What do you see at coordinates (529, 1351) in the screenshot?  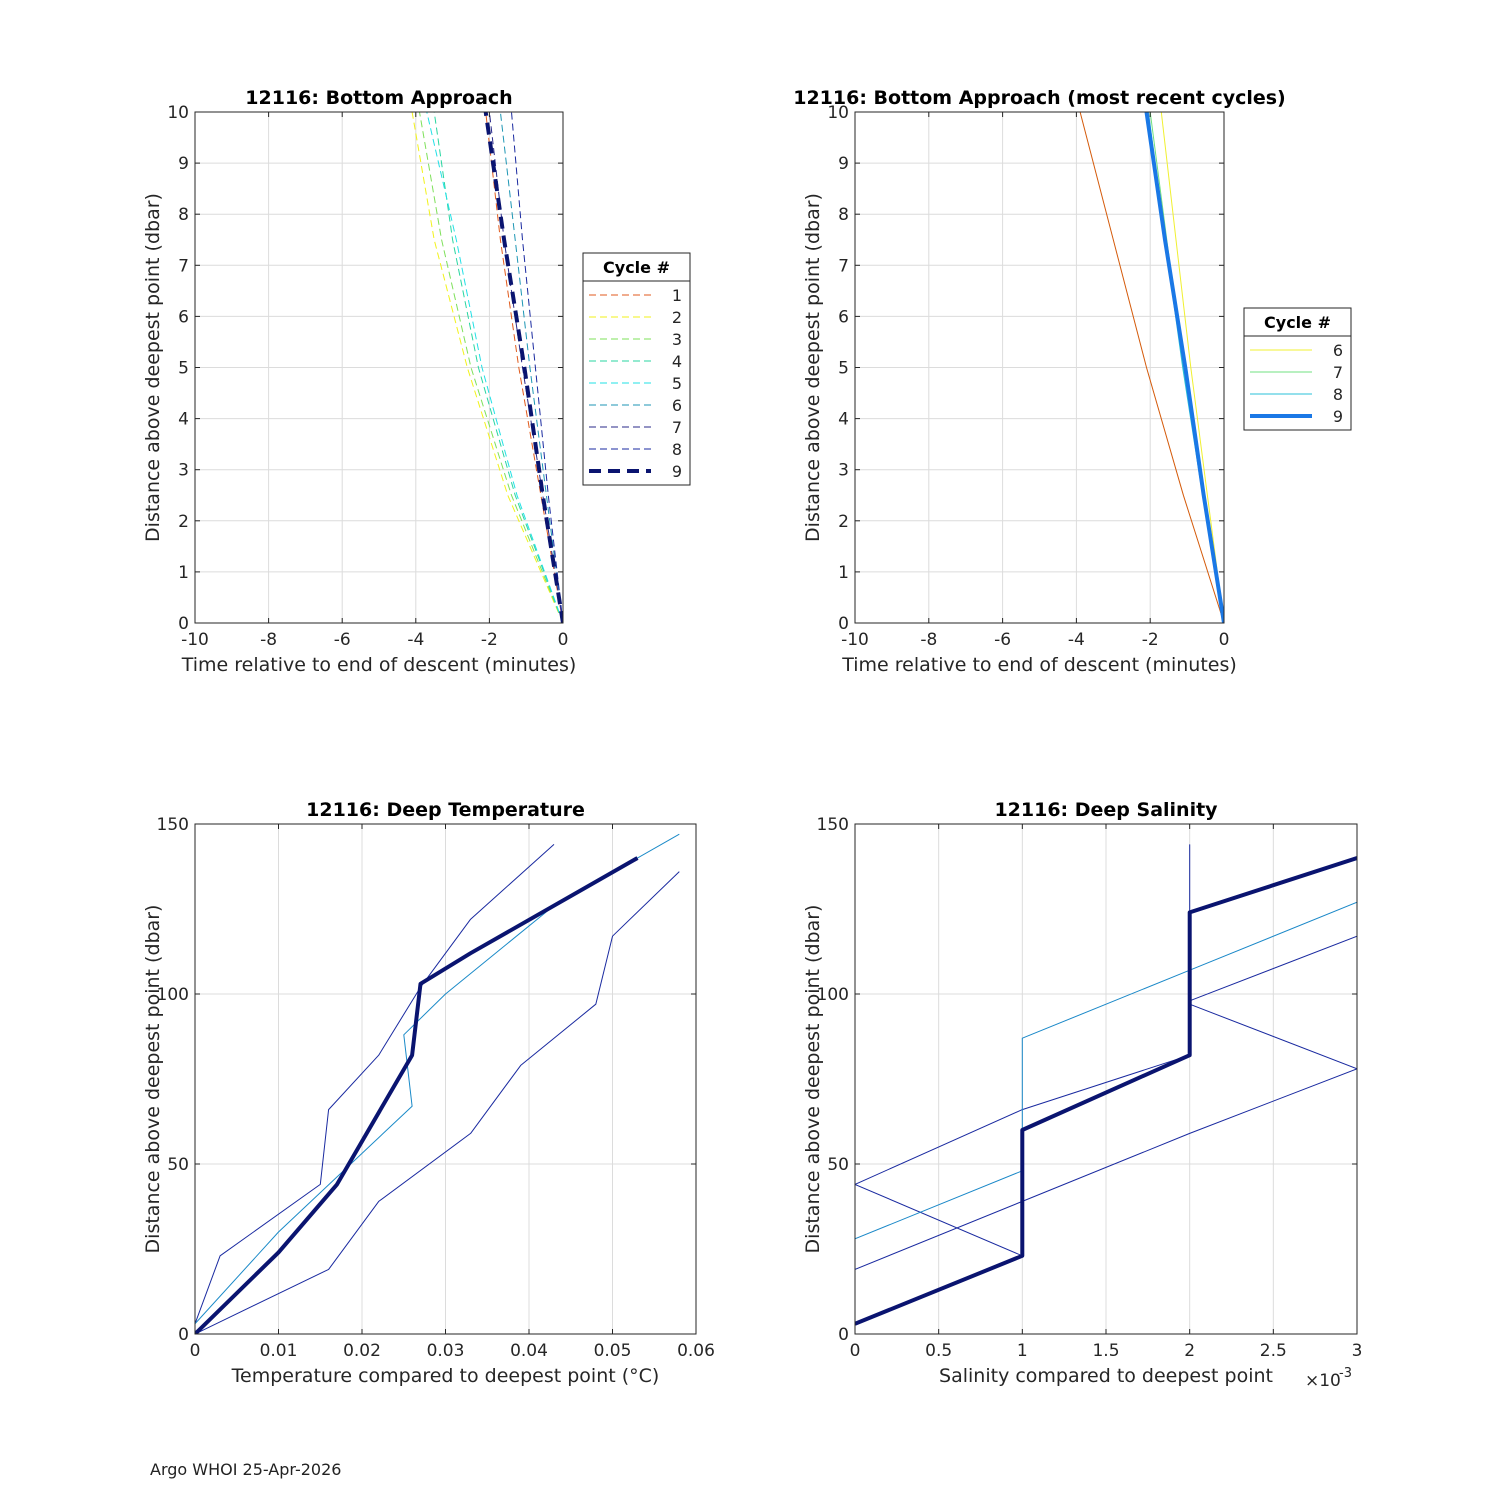 I see `x-tick-label: 0.04` at bounding box center [529, 1351].